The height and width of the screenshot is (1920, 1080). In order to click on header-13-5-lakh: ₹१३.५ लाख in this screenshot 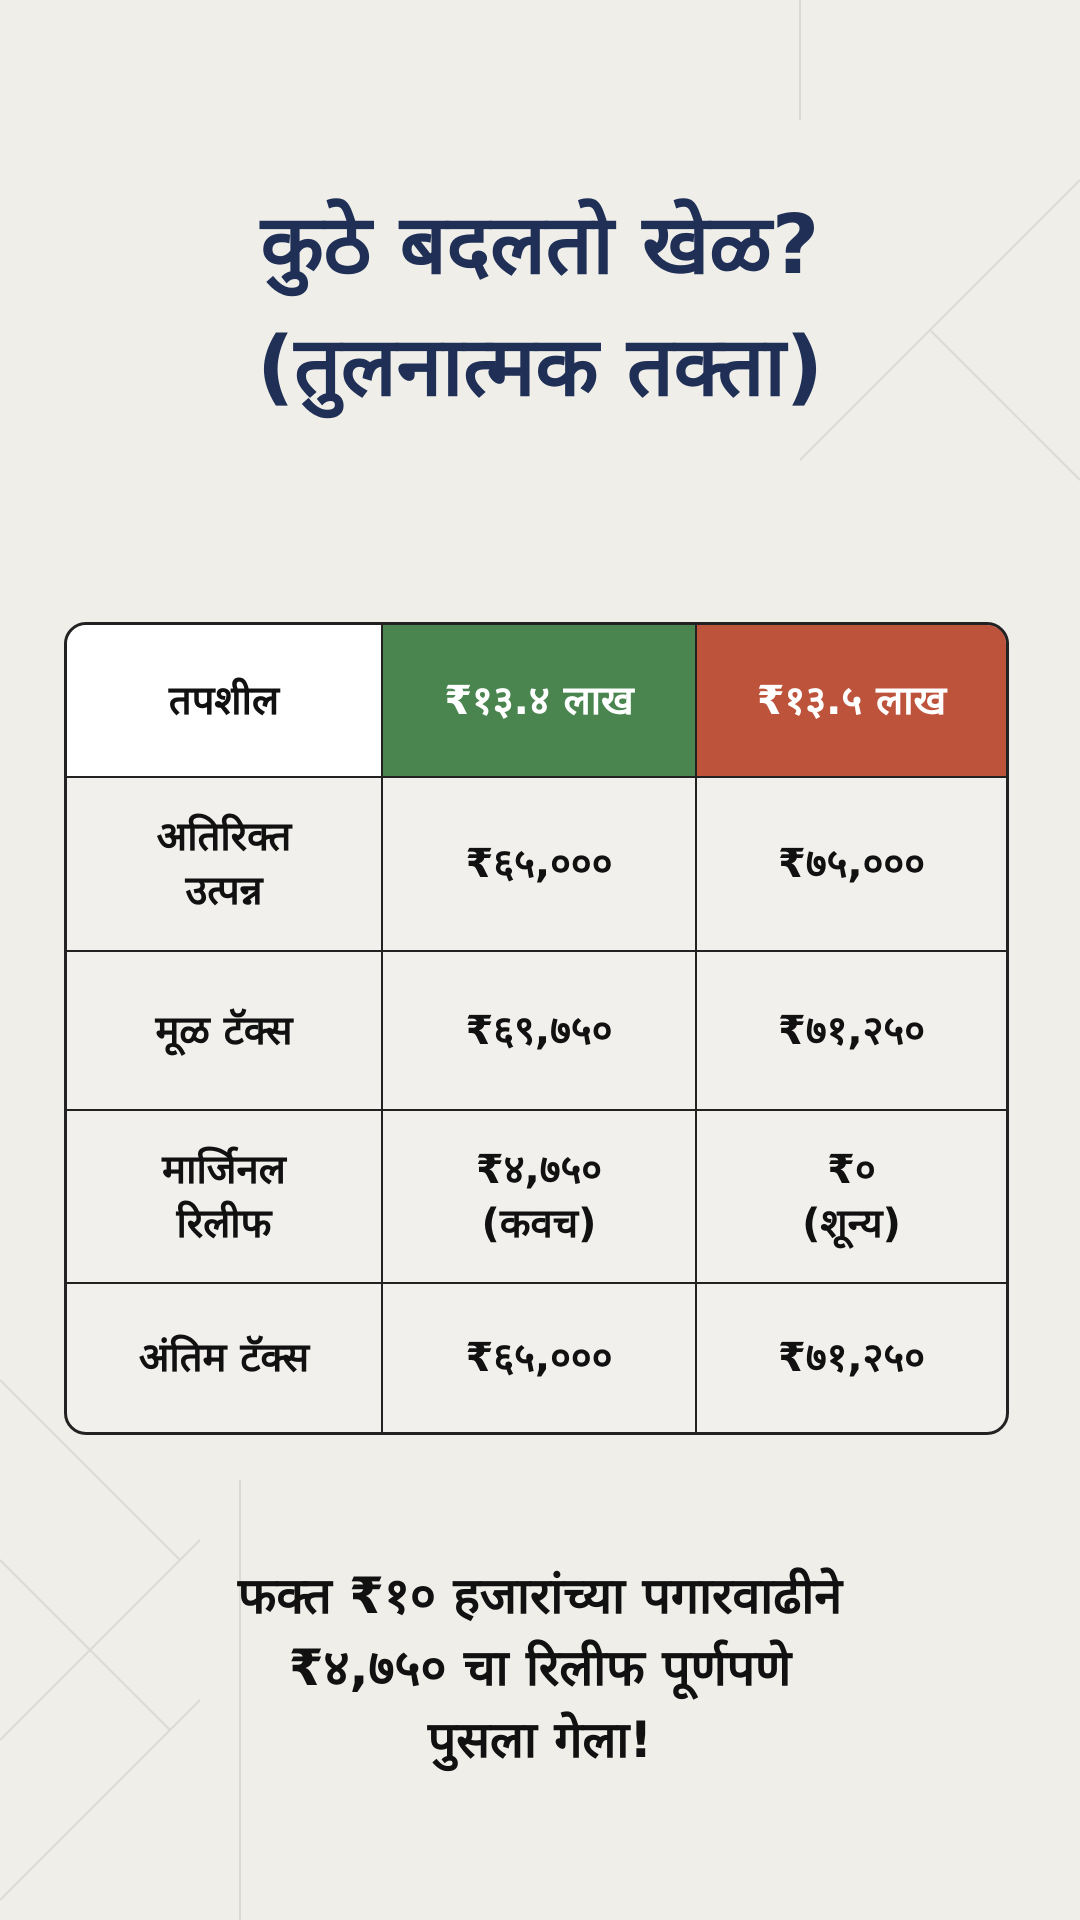, I will do `click(851, 701)`.